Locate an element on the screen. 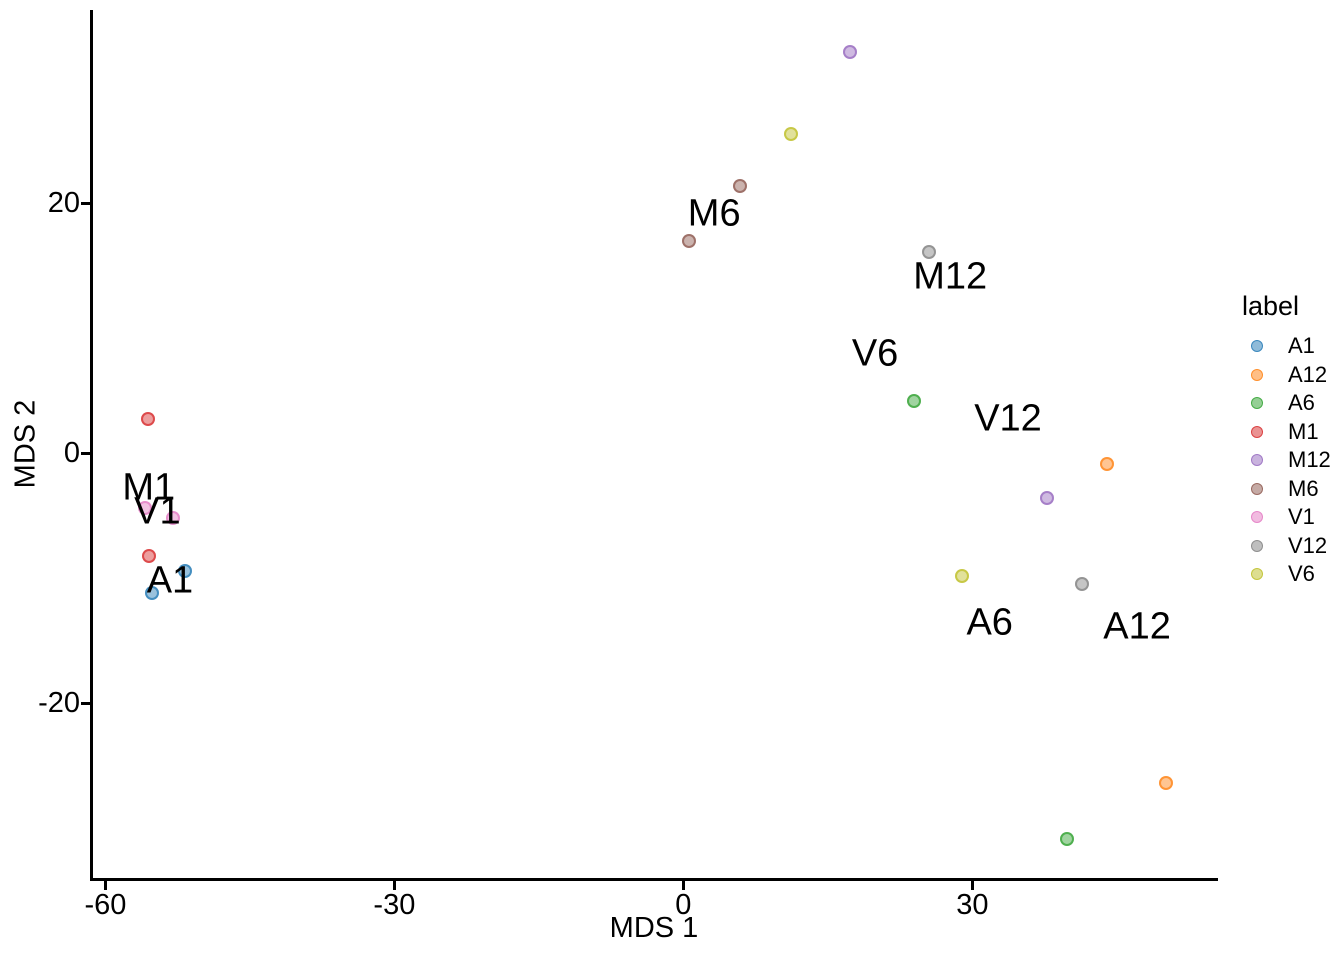 The width and height of the screenshot is (1344, 960). legend-marker-V1 is located at coordinates (1257, 517).